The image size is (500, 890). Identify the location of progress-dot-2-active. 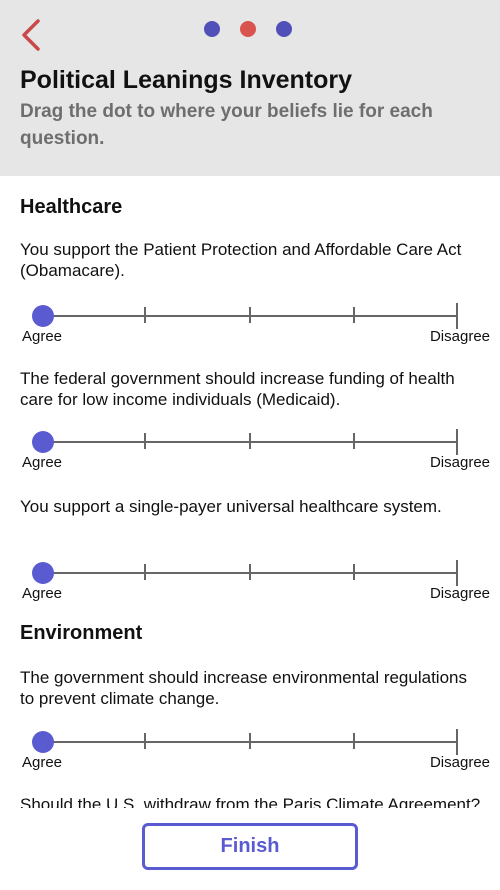
(248, 29).